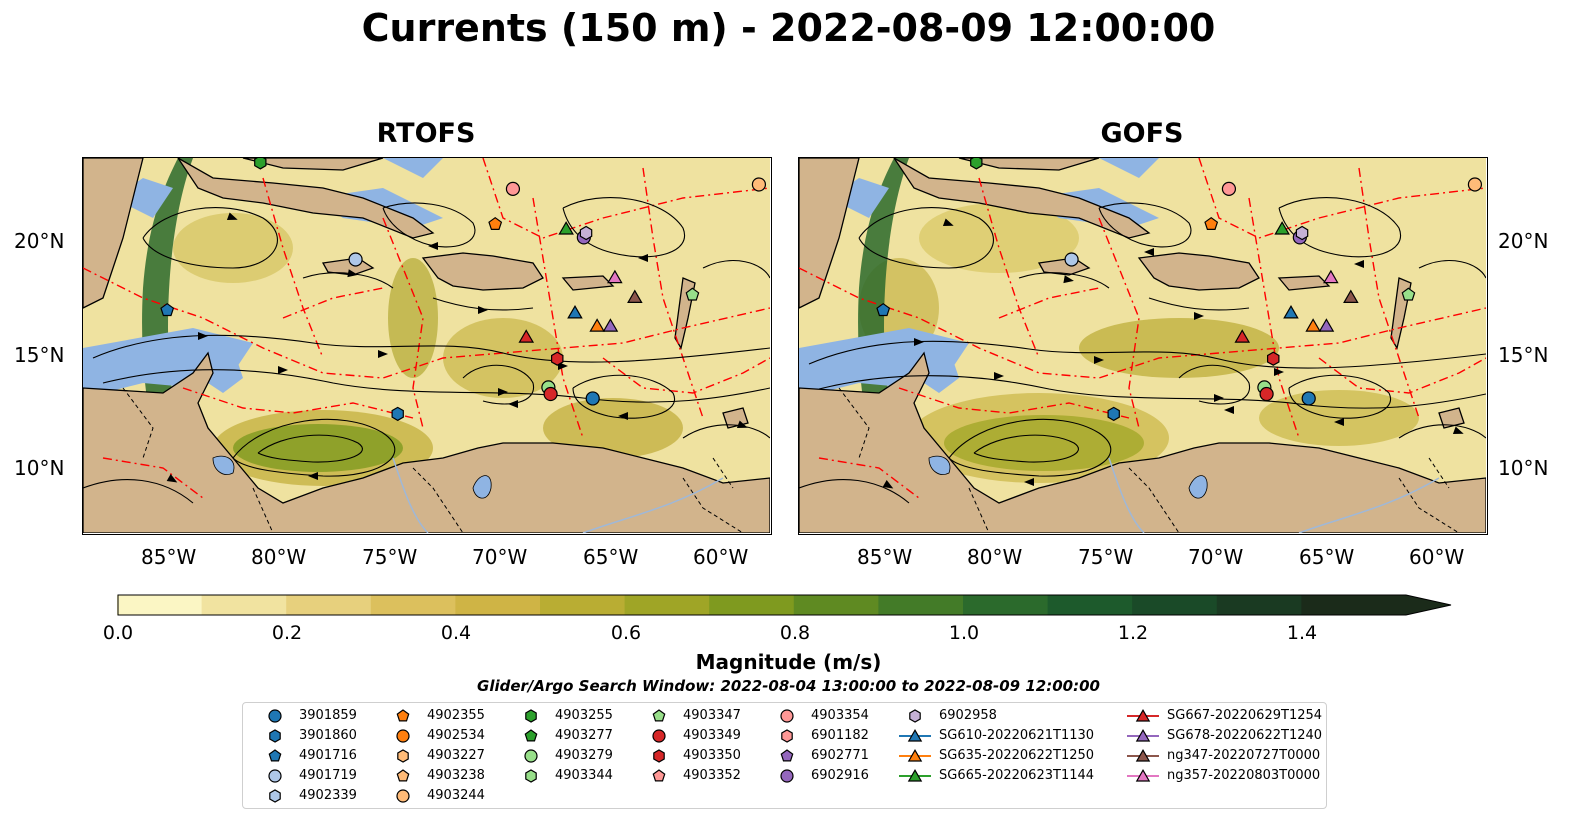 Image resolution: width=1577 pixels, height=827 pixels. Describe the element at coordinates (1216, 557) in the screenshot. I see `lon-tick-label: 70°W` at that location.